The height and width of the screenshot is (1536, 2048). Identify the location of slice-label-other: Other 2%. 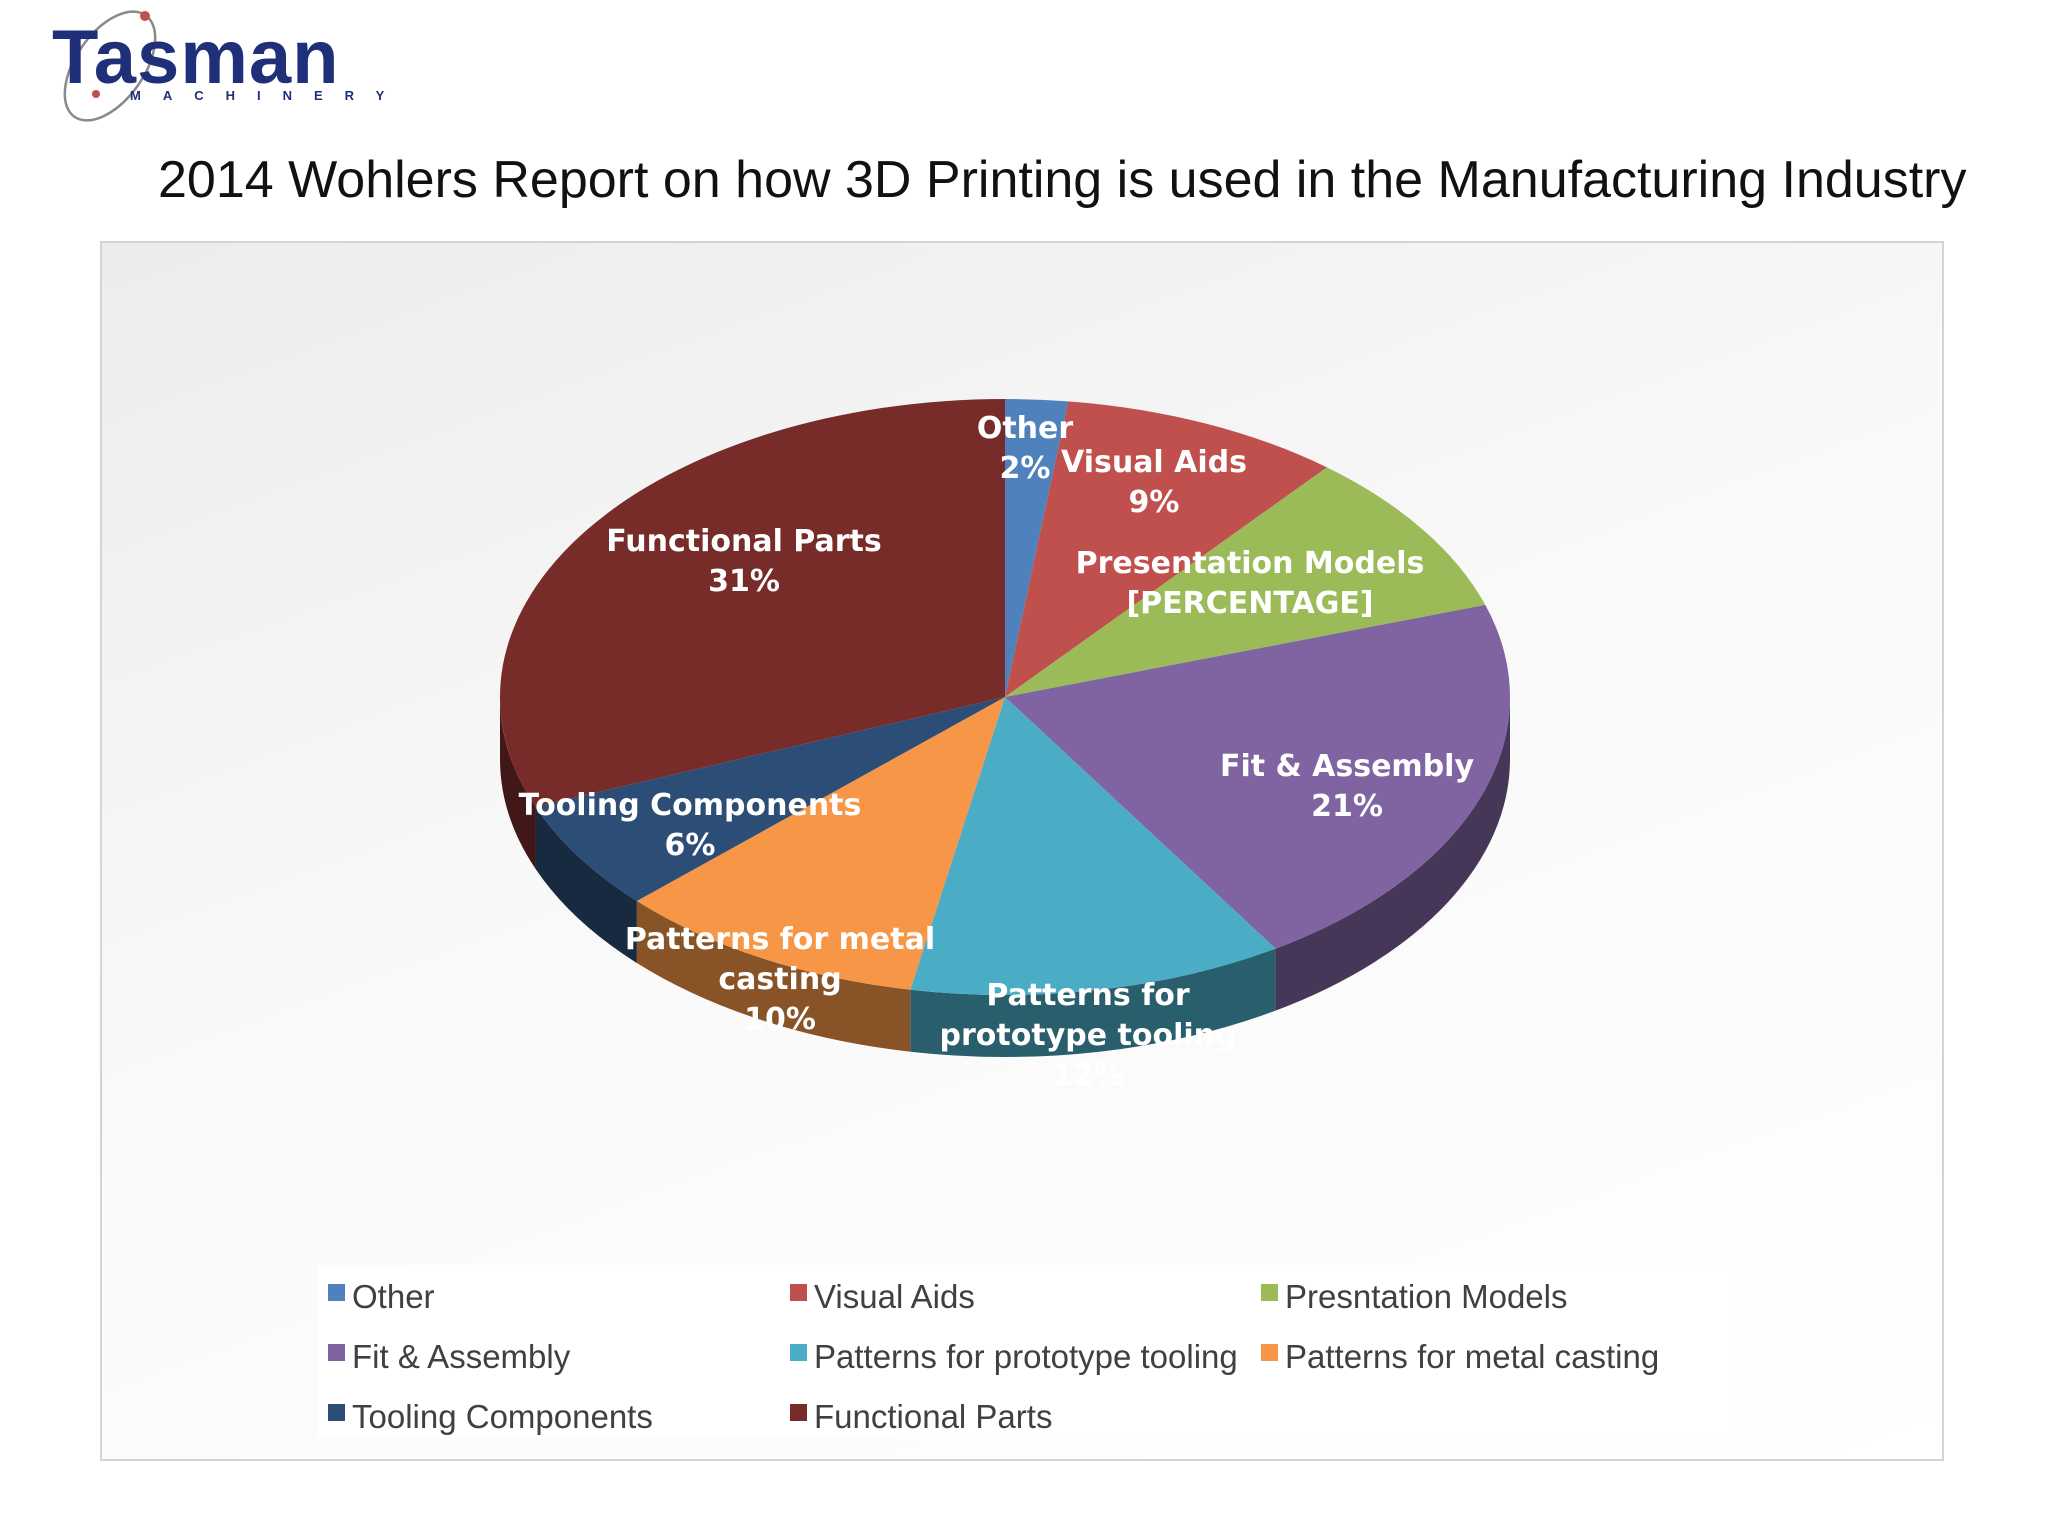
(1025, 448).